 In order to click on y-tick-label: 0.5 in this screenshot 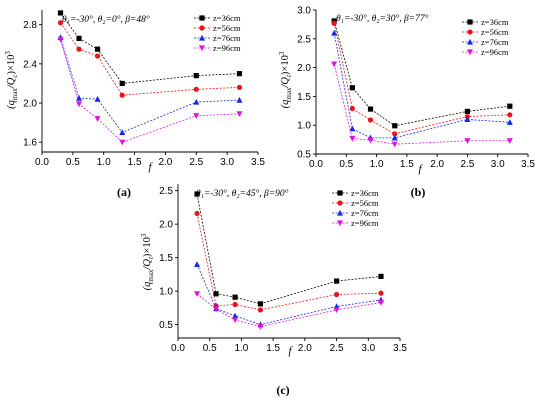, I will do `click(166, 325)`.